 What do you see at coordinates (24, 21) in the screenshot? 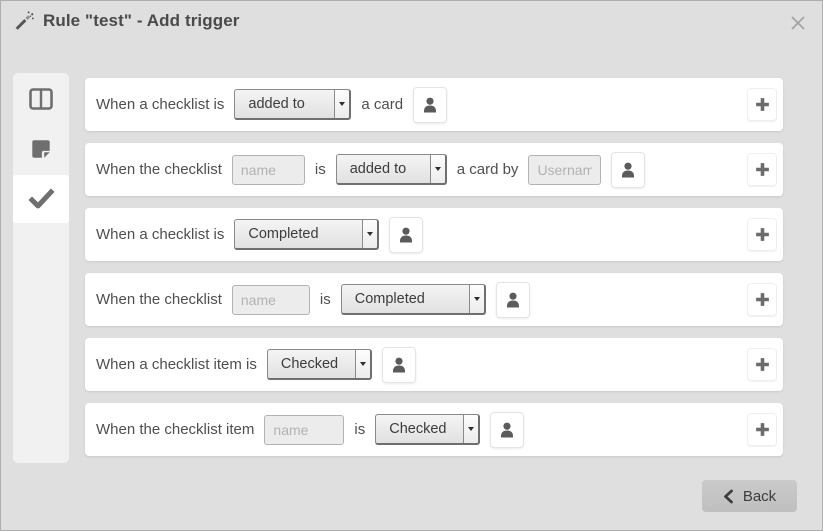
I see `magic-wand-icon` at bounding box center [24, 21].